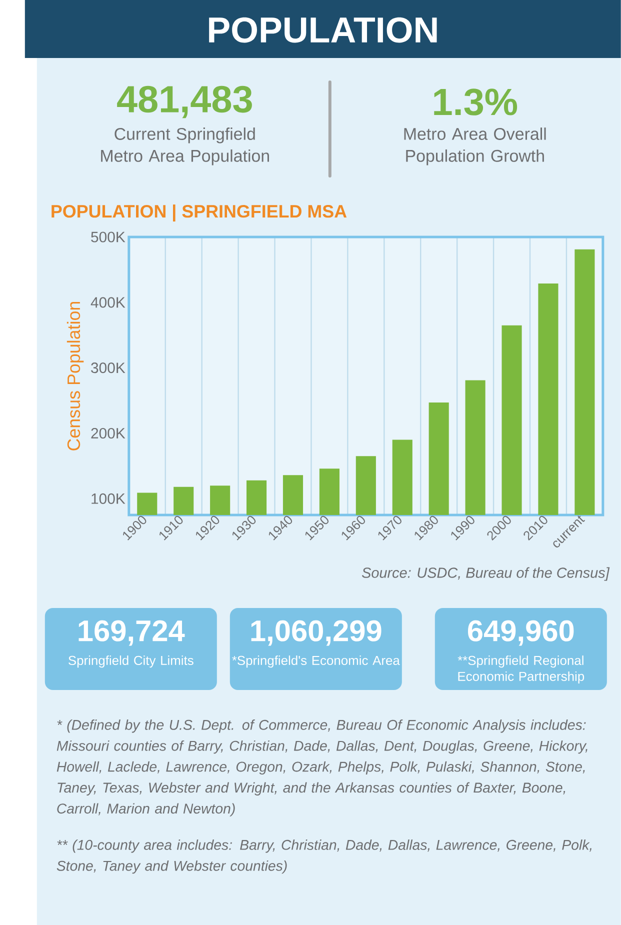  What do you see at coordinates (322, 768) in the screenshot?
I see `text: * (Defined by the U.S. Dept. of Commerce, Bureau Of Economic Analysis includes: Missouri counties of Barry, Christian, Dade, Dallas, Dent, Douglas, Greene, Hickory, Howell, Laclede, Lawrence, Oregon, Ozark, Phelps, Polk, Pulaski, Shannon, Stone, Taney, Texas, Webster and Wright, and the Arkansas counties of Baxter, Boone, Carroll, Marion and Newton)` at bounding box center [322, 768].